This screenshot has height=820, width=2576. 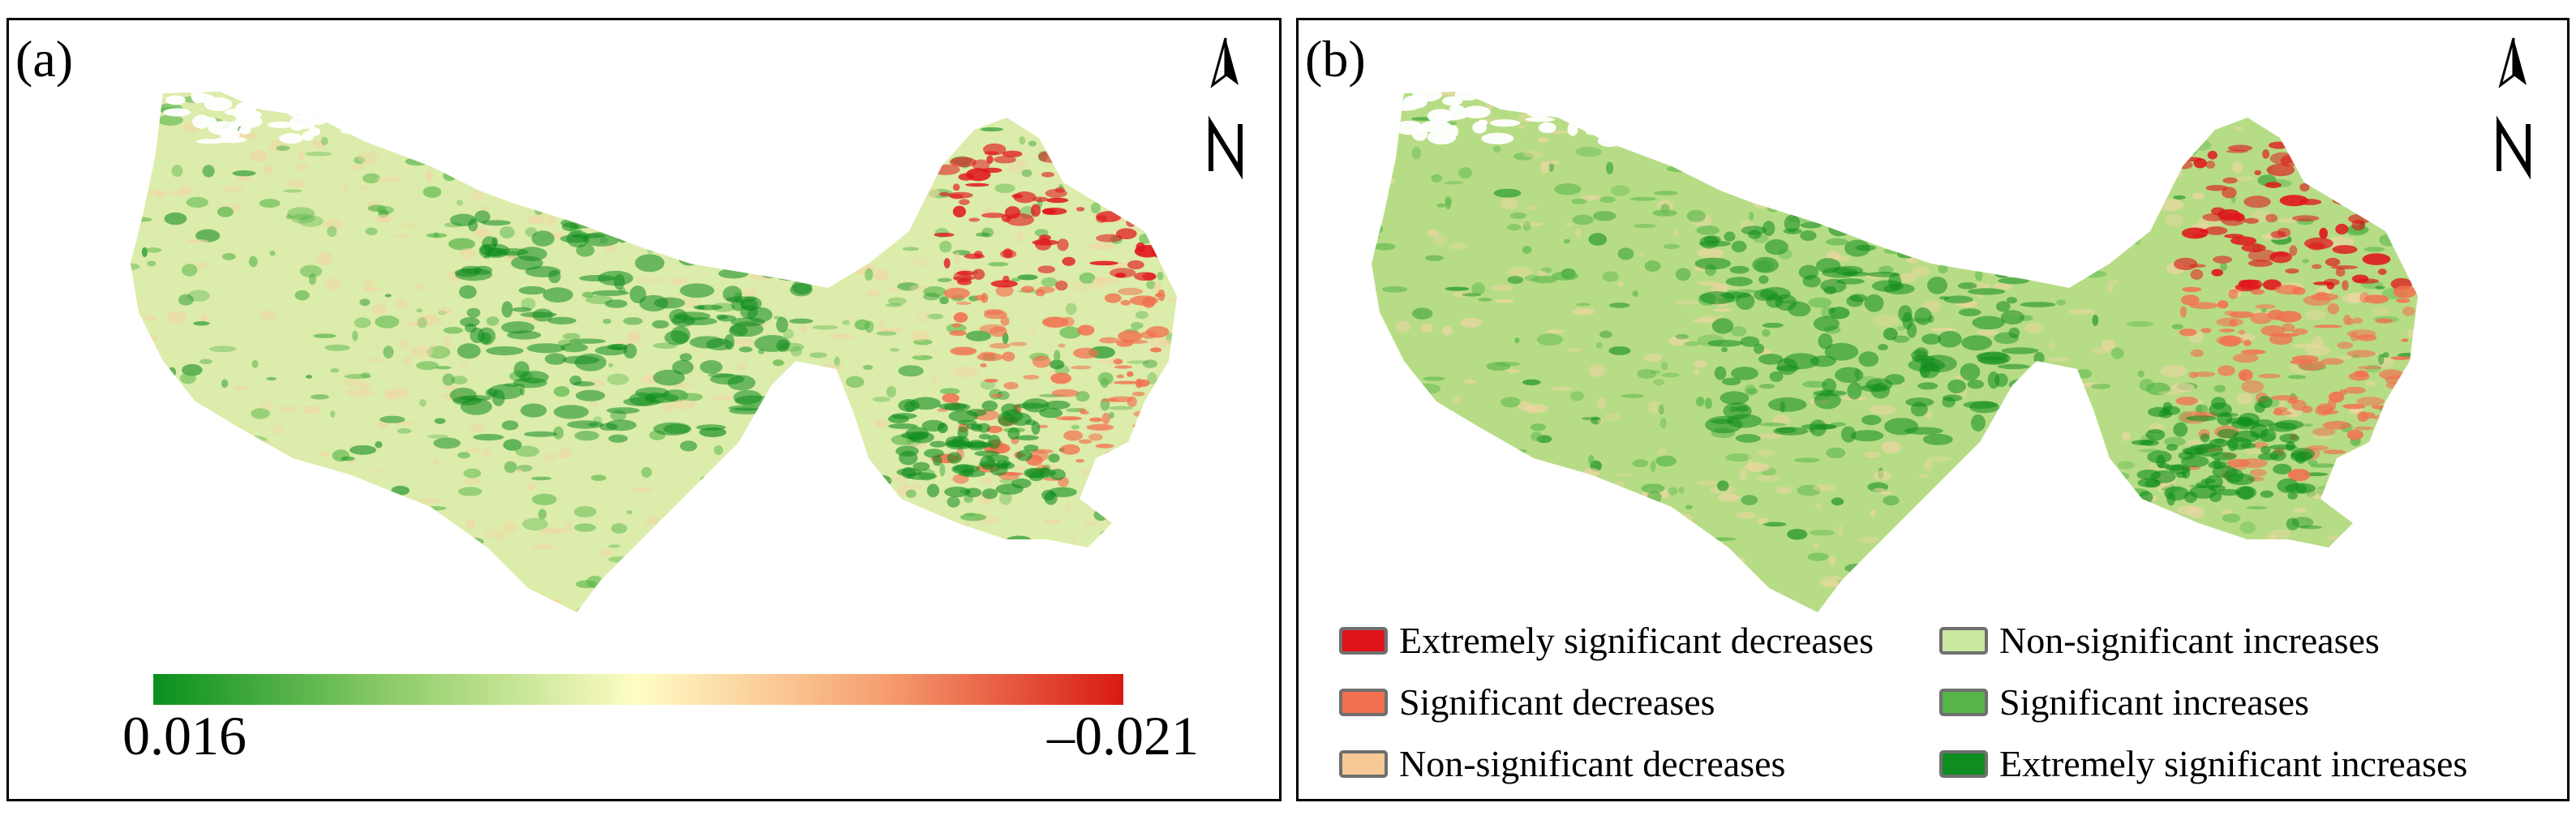 I want to click on colorbar-max-label: –0.021, so click(x=1123, y=735).